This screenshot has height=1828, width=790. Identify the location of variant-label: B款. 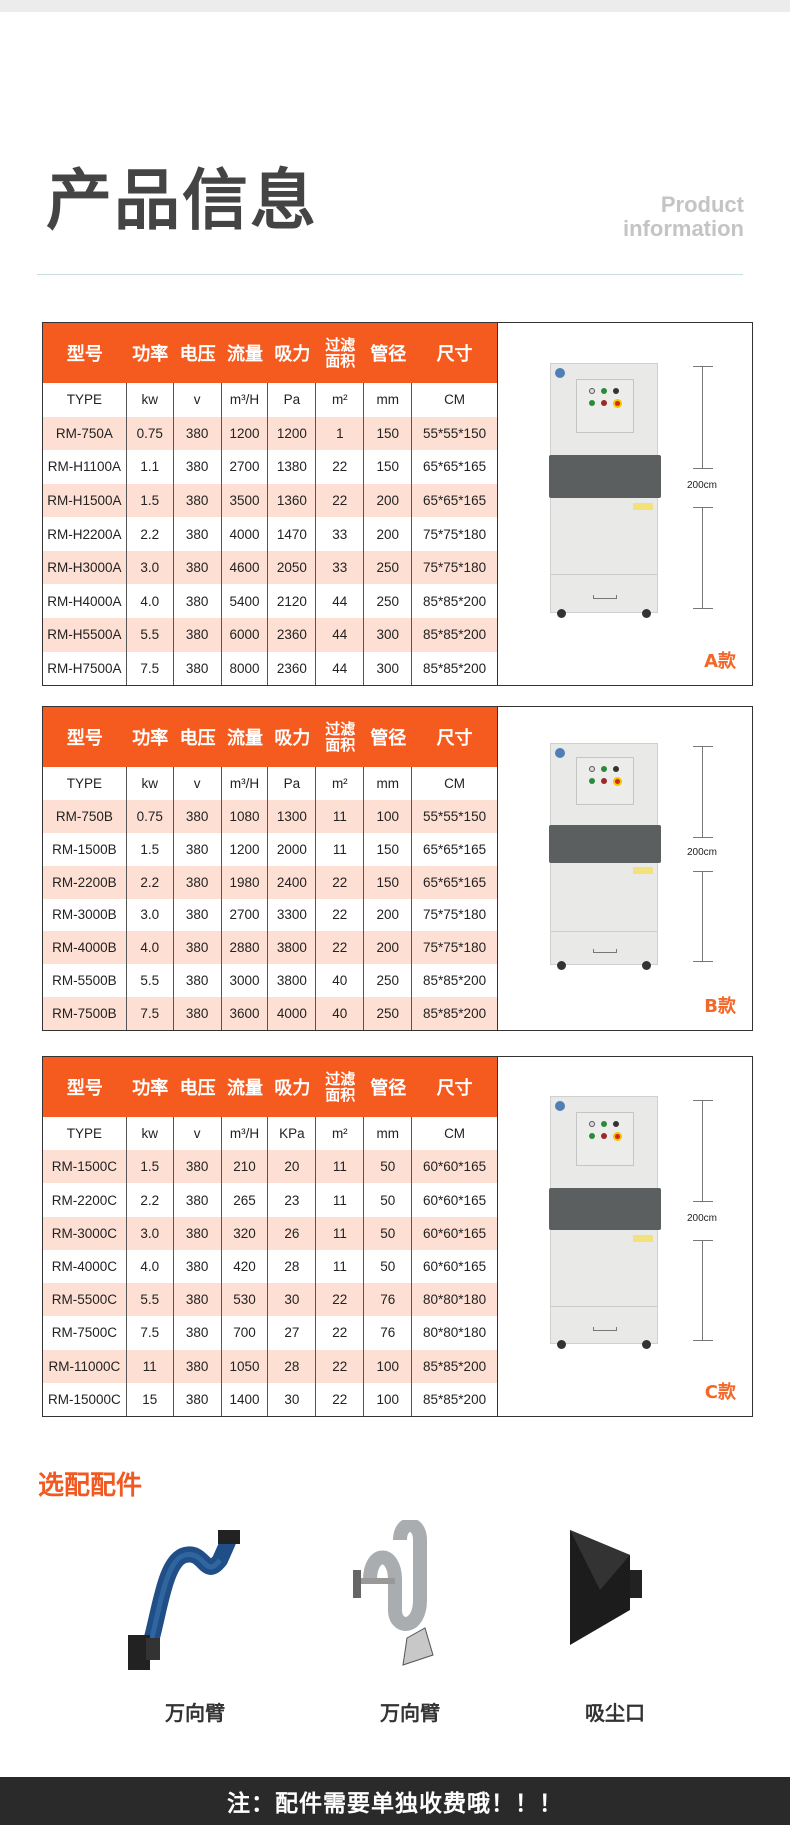
(720, 1006).